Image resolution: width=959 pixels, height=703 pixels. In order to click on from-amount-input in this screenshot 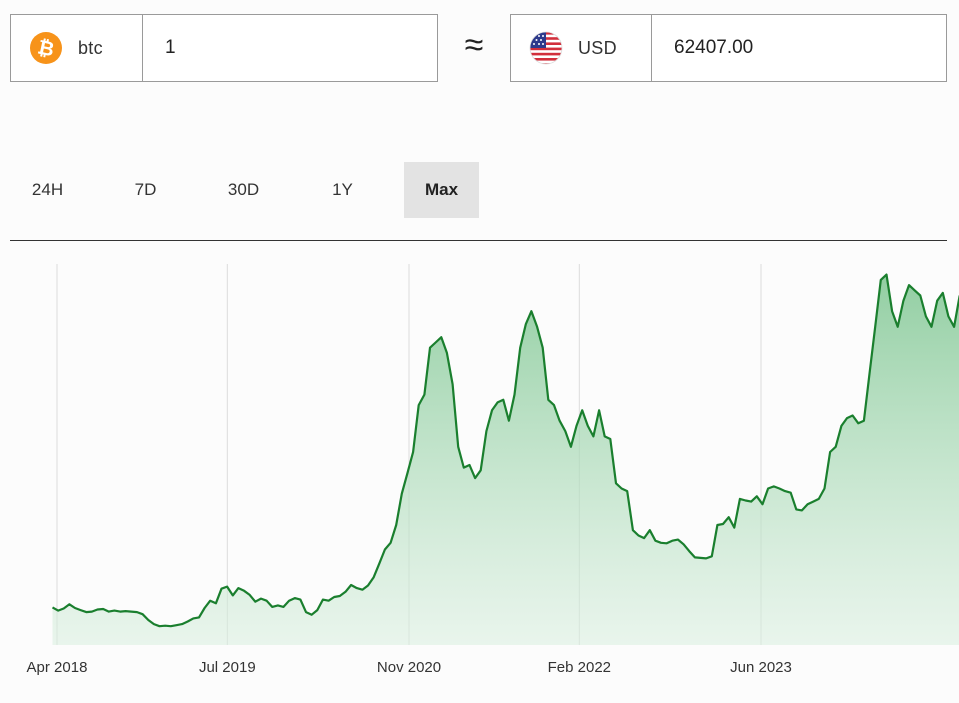, I will do `click(290, 48)`.